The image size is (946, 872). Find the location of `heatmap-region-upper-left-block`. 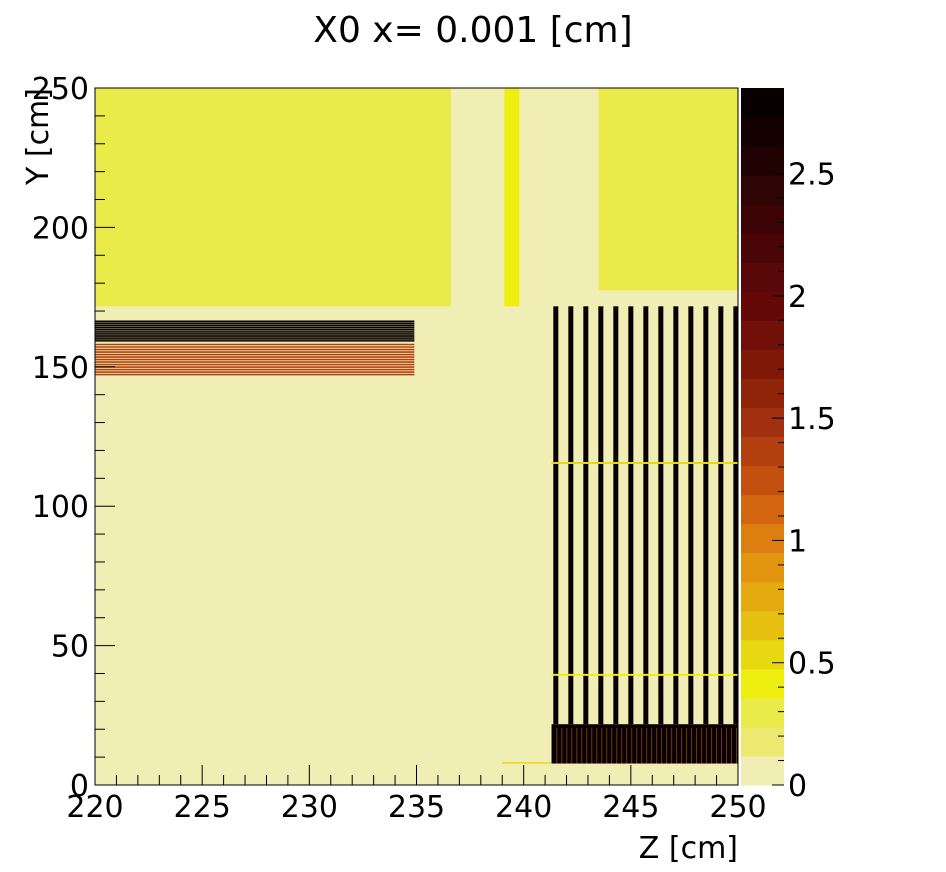

heatmap-region-upper-left-block is located at coordinates (273, 197).